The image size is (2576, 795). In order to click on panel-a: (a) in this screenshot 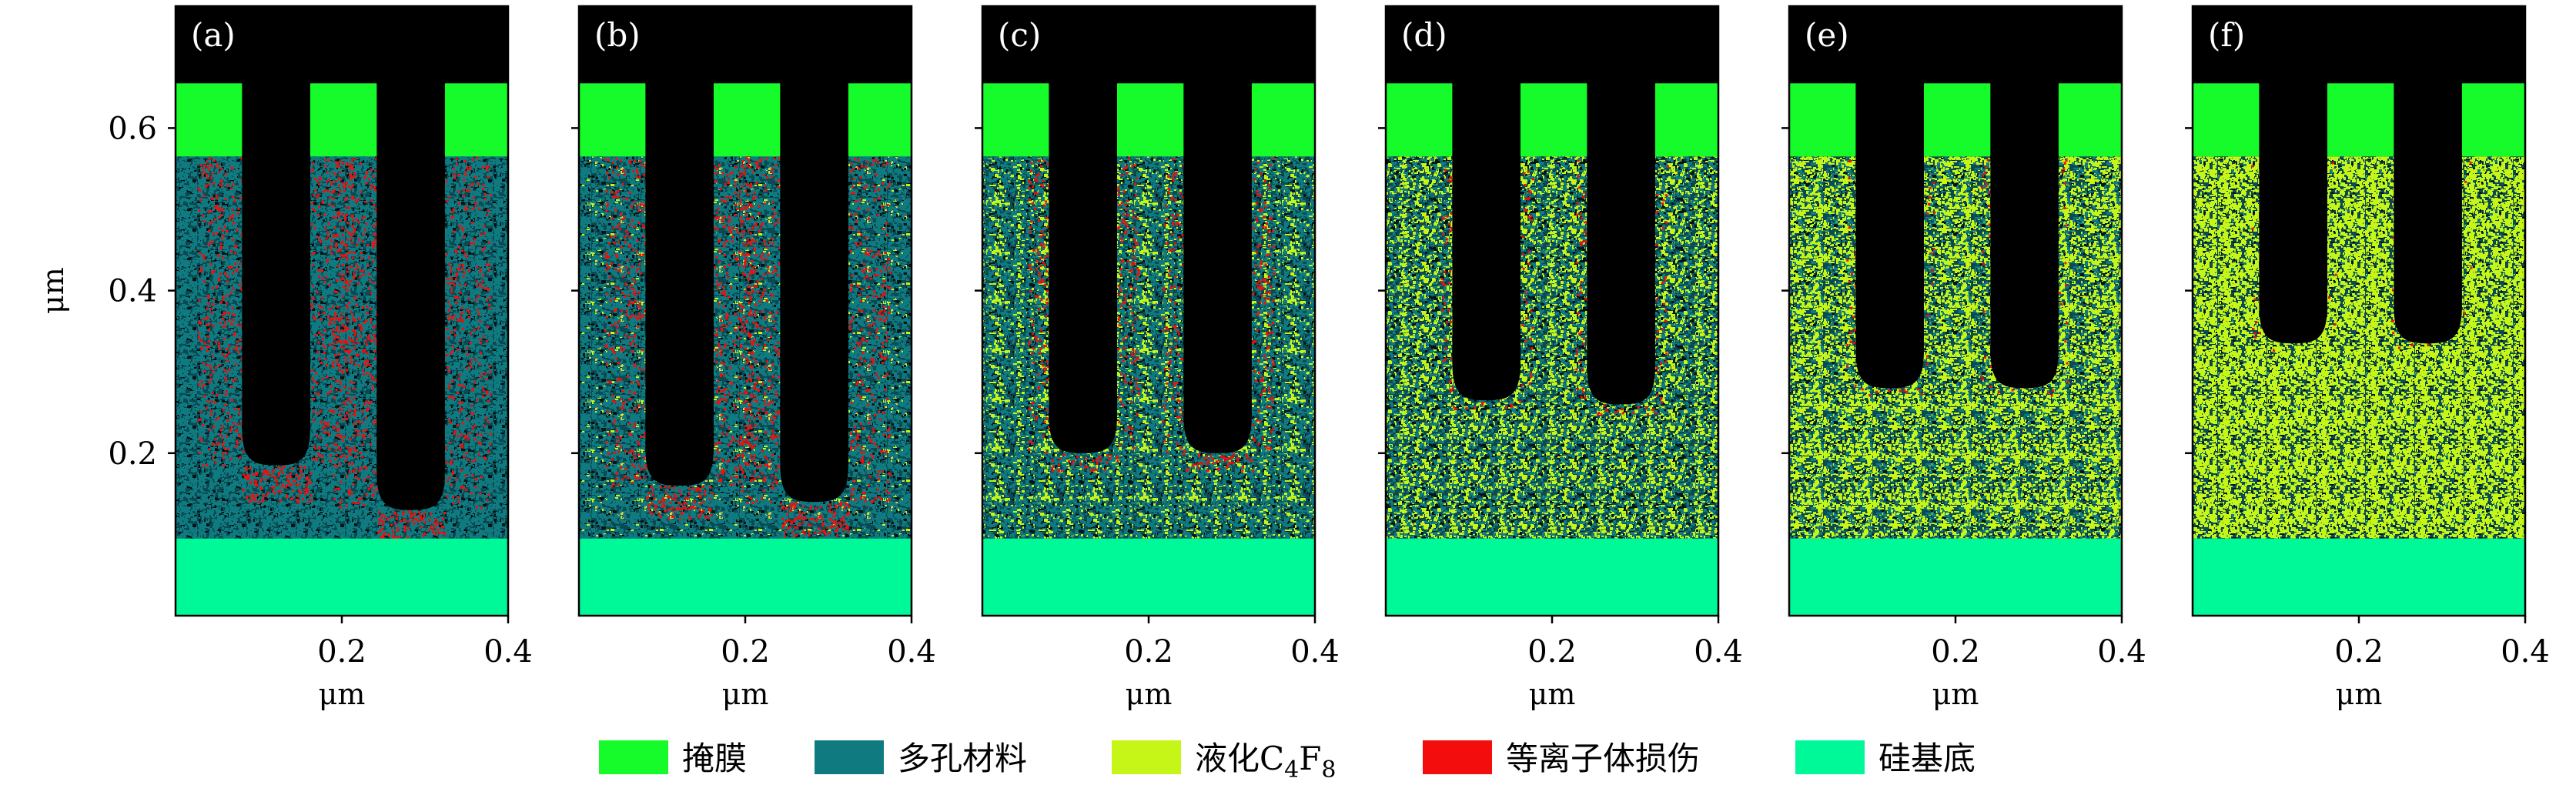, I will do `click(339, 314)`.